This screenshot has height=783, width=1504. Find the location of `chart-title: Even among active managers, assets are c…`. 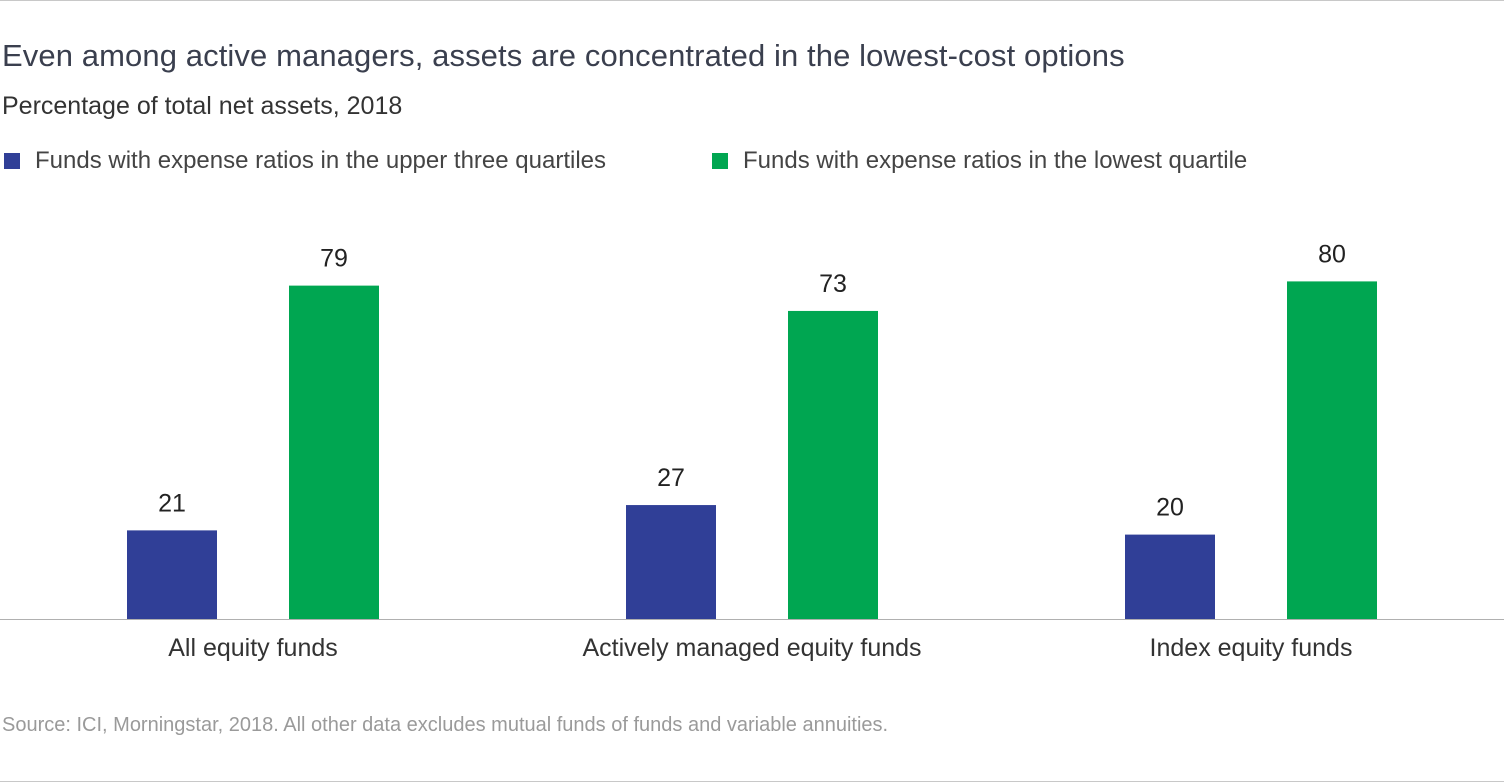

chart-title: Even among active managers, assets are c… is located at coordinates (563, 55).